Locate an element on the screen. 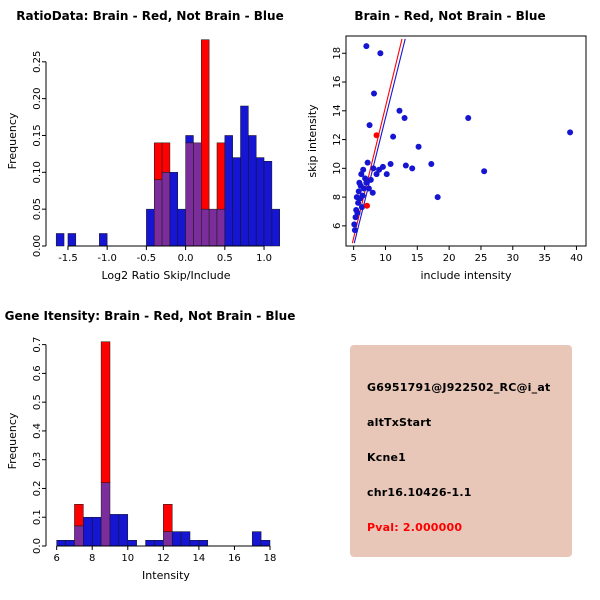 This screenshot has height=600, width=600. y-tick-label: 0.0 is located at coordinates (37, 546).